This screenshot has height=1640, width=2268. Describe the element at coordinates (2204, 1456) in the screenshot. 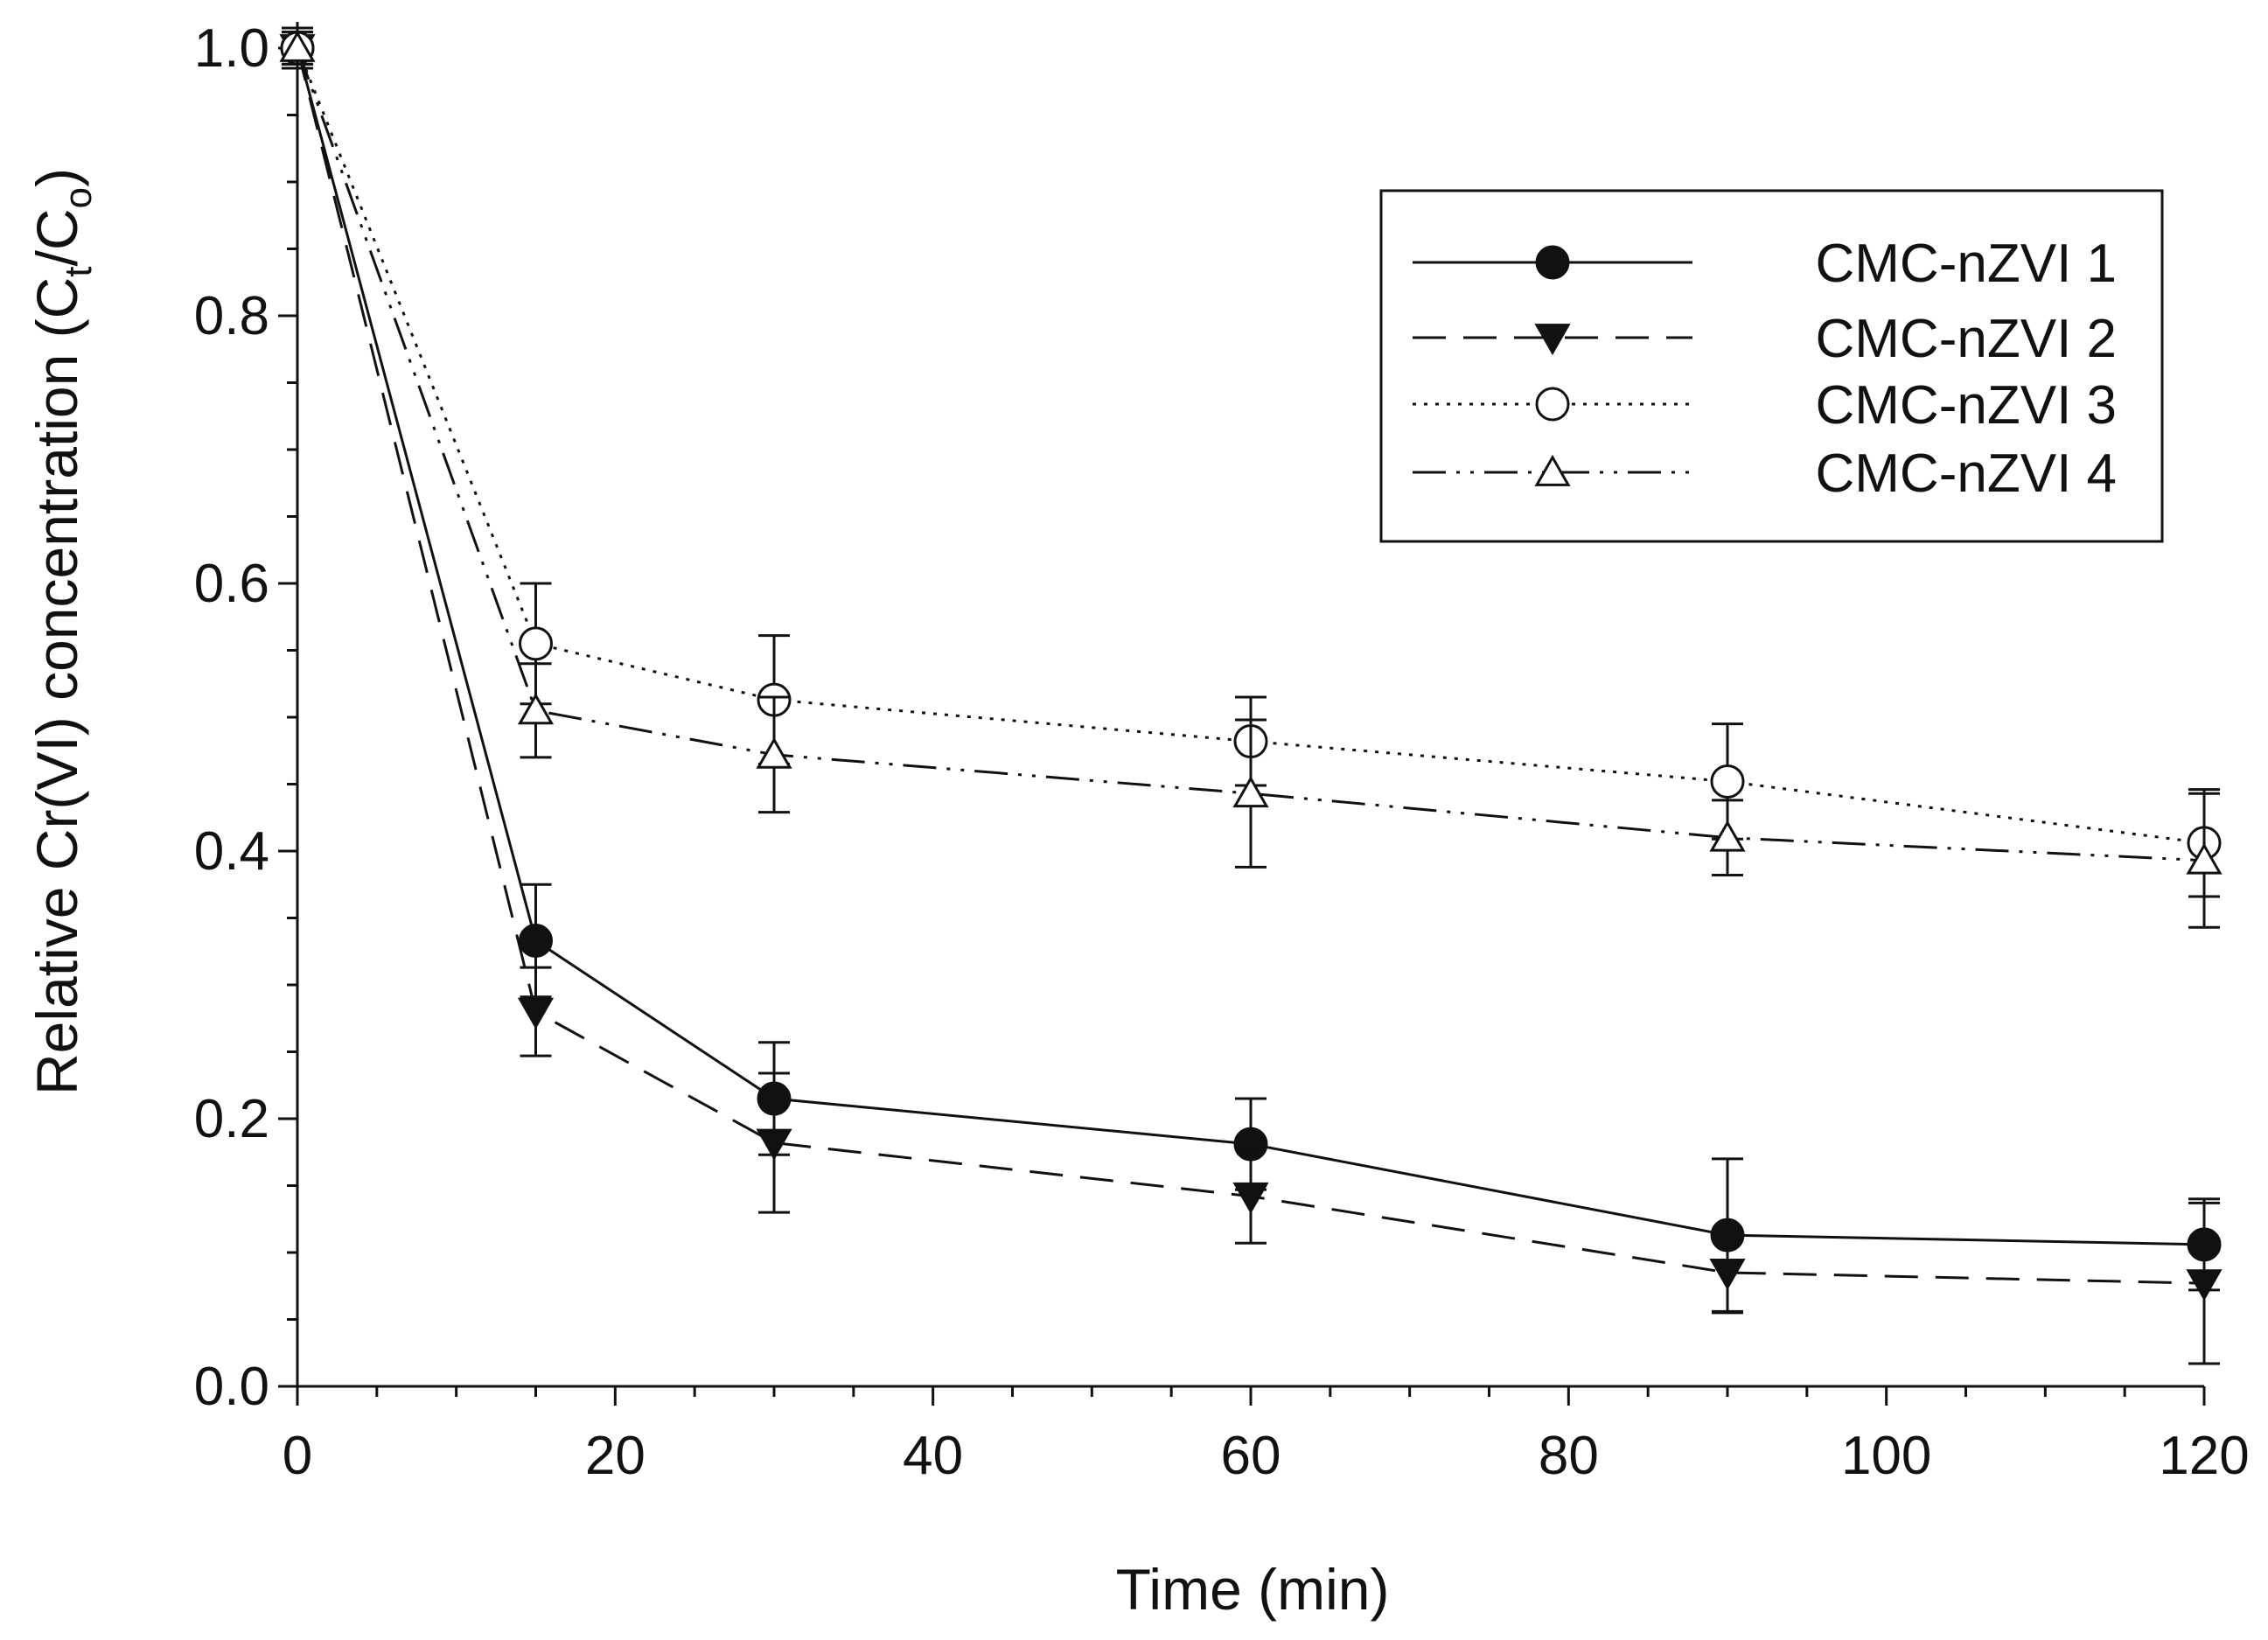

I see `x-tick-label: 120` at that location.